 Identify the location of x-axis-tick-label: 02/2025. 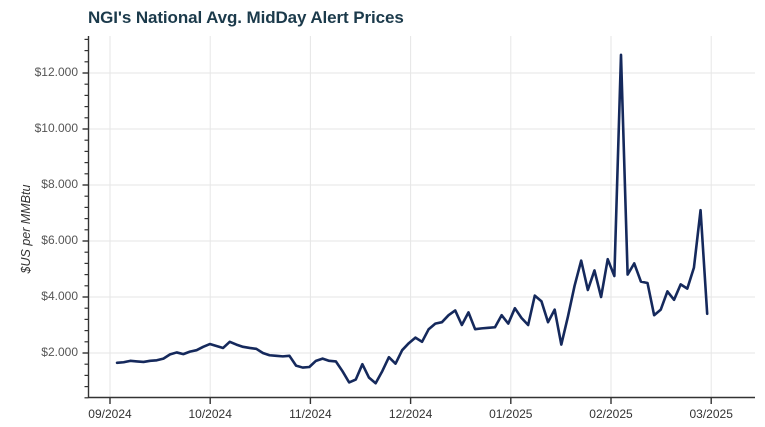
(611, 414).